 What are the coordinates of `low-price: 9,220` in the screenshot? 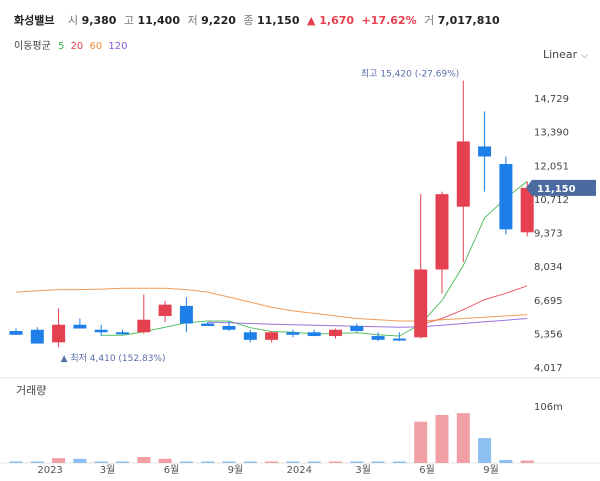 It's located at (218, 20).